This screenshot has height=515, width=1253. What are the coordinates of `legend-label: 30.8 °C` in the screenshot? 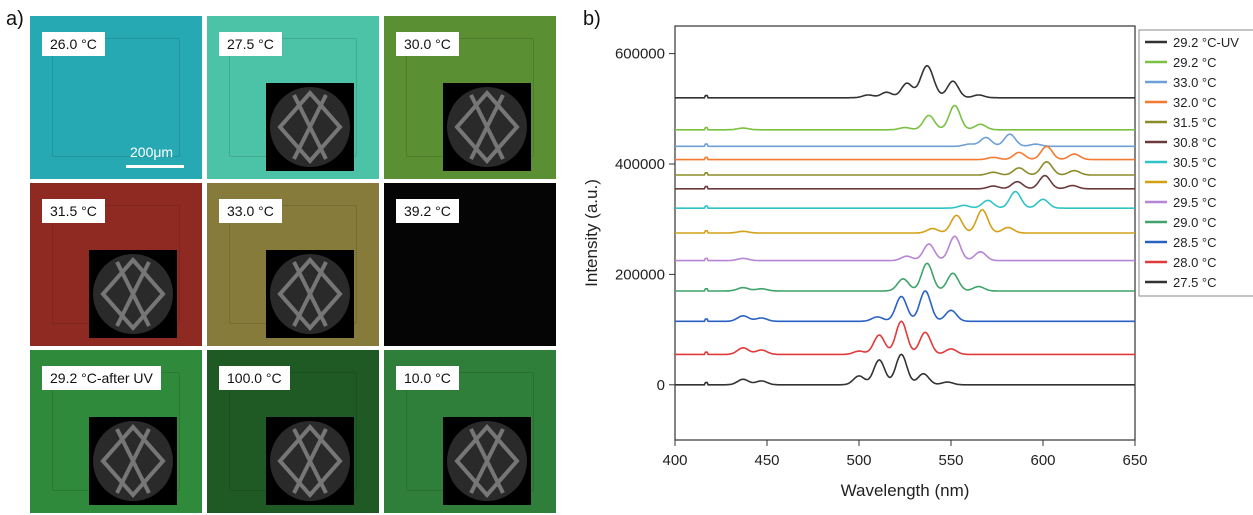 It's located at (1195, 142).